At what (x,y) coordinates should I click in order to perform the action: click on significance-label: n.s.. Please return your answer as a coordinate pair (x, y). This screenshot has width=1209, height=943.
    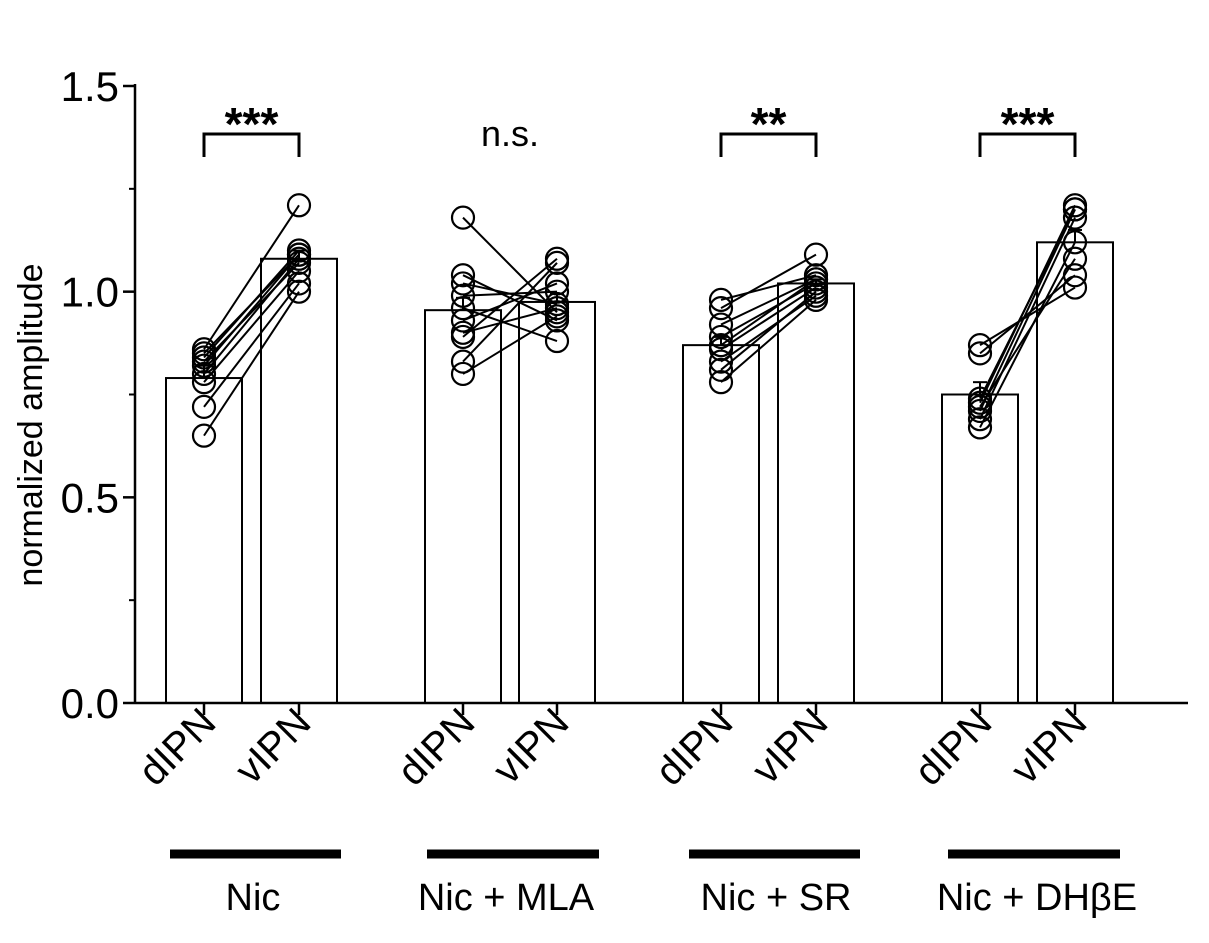
    Looking at the image, I should click on (510, 133).